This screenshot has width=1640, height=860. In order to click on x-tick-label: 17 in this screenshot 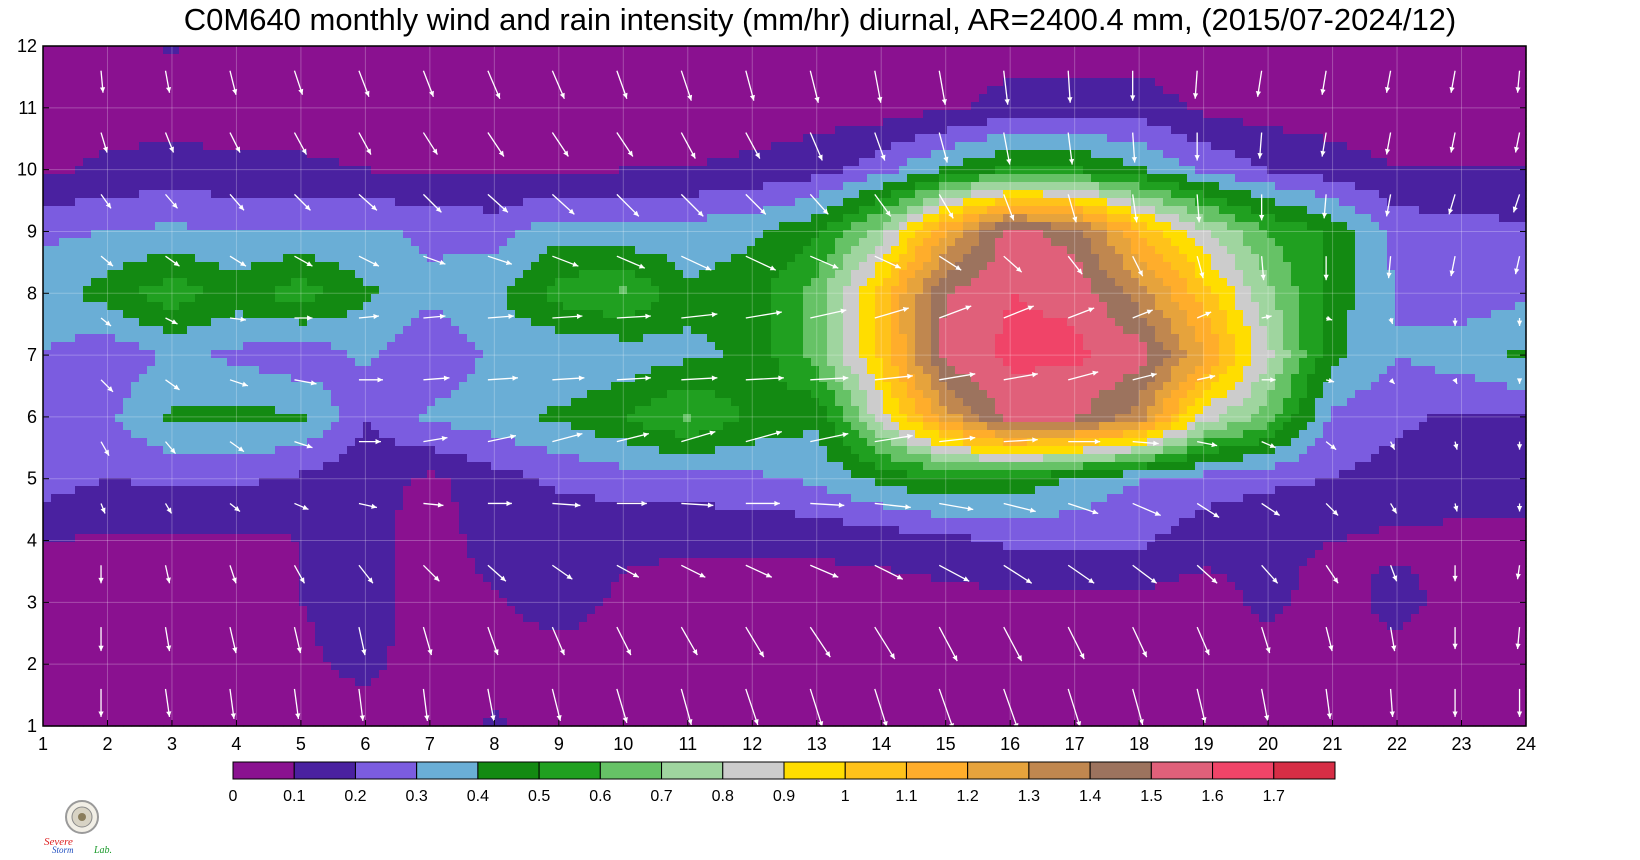, I will do `click(1075, 744)`.